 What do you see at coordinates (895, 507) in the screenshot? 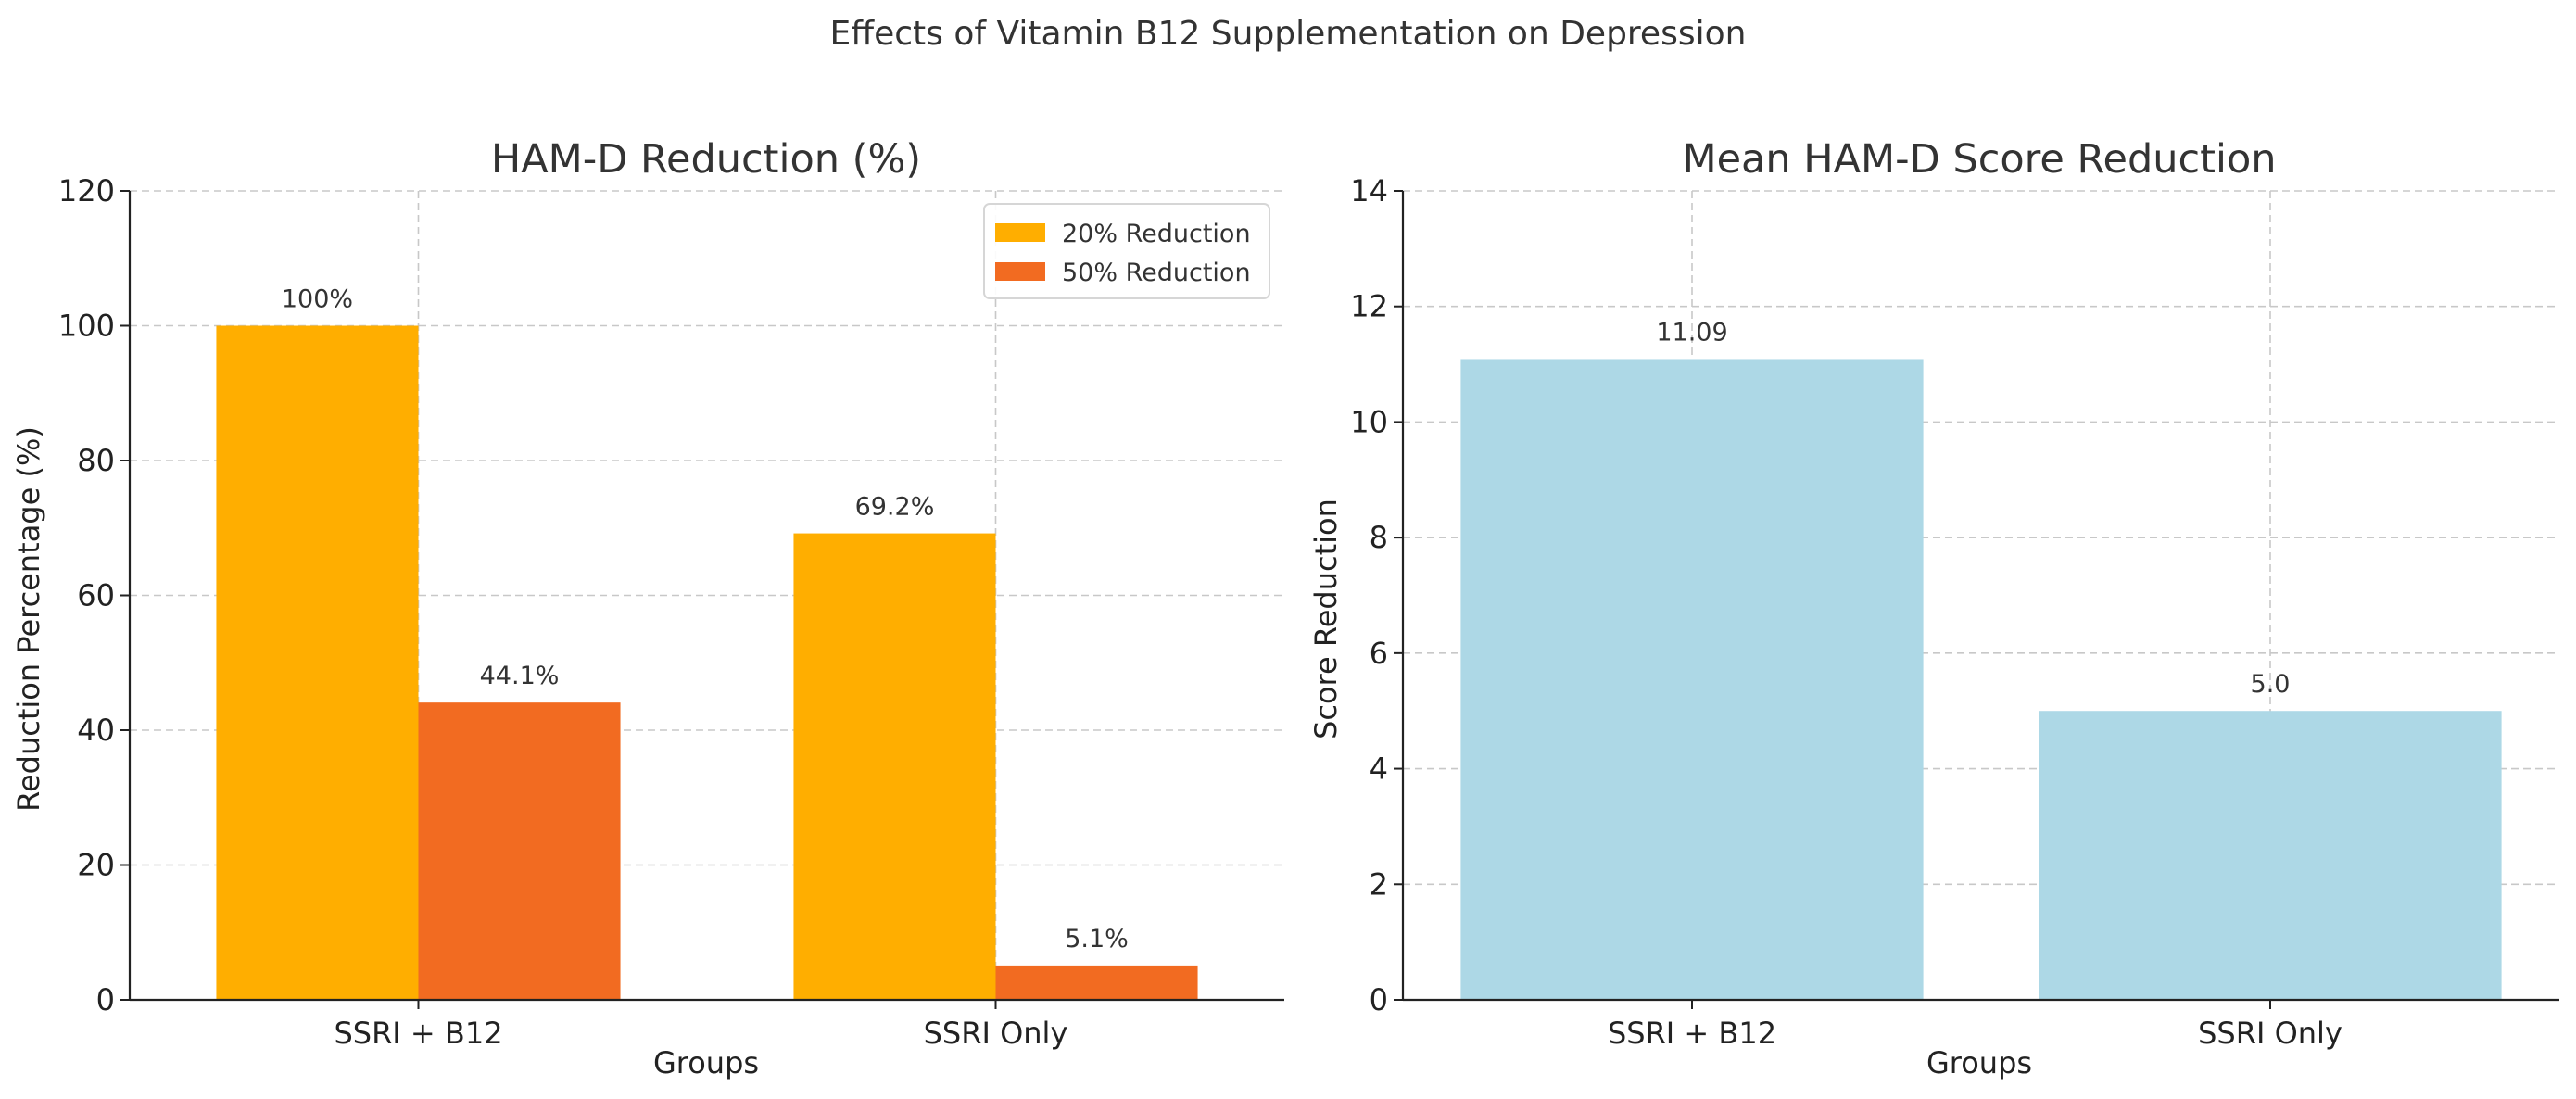
I see `bar-value-label: 69.2%` at bounding box center [895, 507].